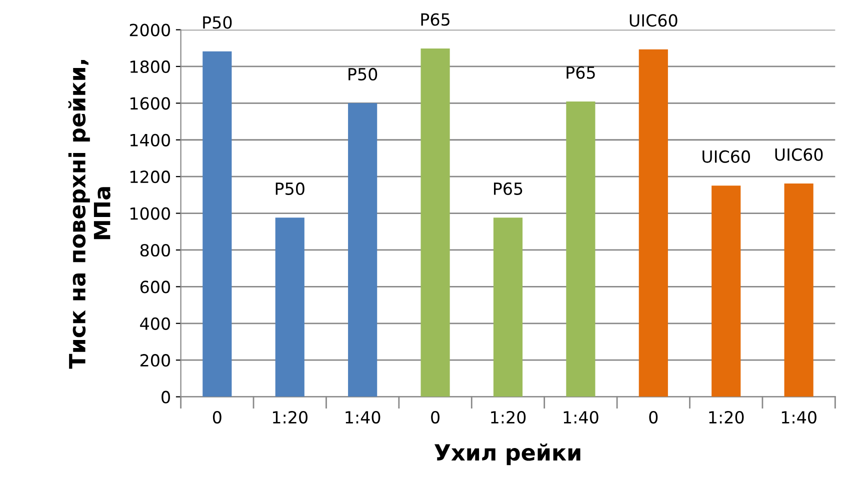  What do you see at coordinates (89, 214) in the screenshot?
I see `y-axis-title: Тиск на поверхні рейки, МПа` at bounding box center [89, 214].